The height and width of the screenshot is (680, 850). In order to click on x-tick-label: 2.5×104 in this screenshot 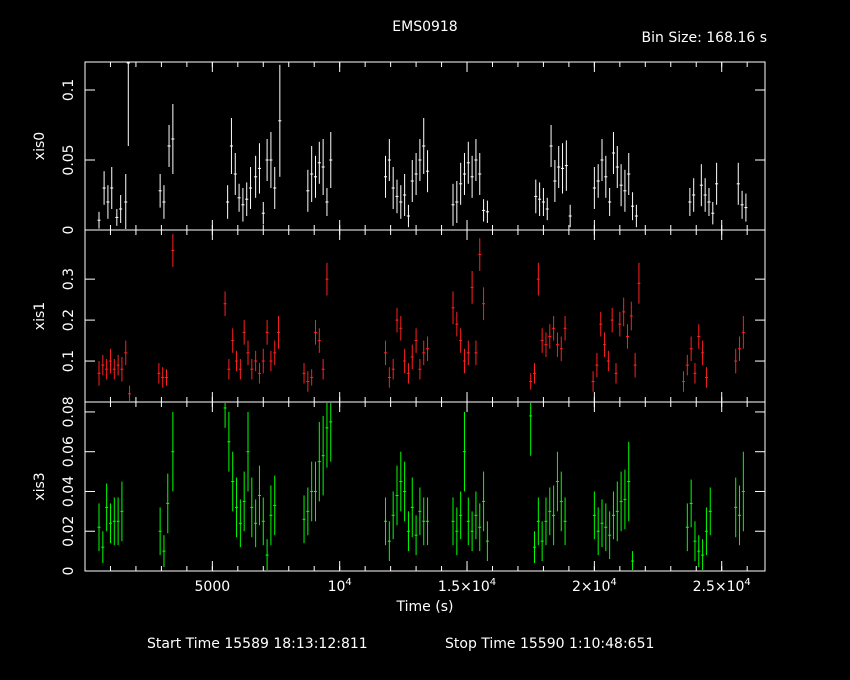, I will do `click(722, 586)`.